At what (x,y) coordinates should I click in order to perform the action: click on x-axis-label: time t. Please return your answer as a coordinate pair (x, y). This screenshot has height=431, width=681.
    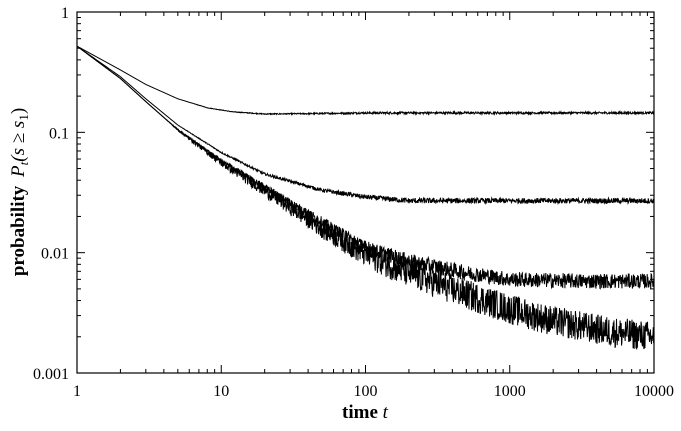
    Looking at the image, I should click on (365, 412).